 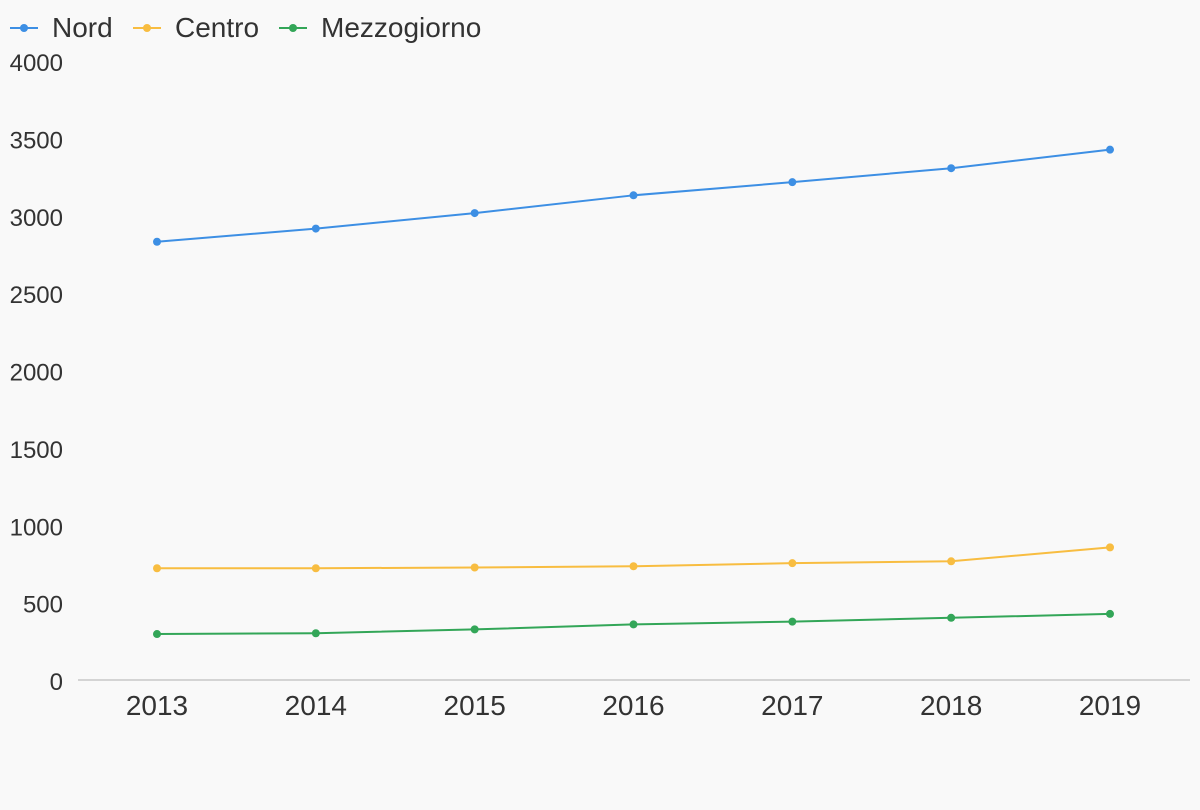 What do you see at coordinates (43, 605) in the screenshot?
I see `y-tick-label: 500` at bounding box center [43, 605].